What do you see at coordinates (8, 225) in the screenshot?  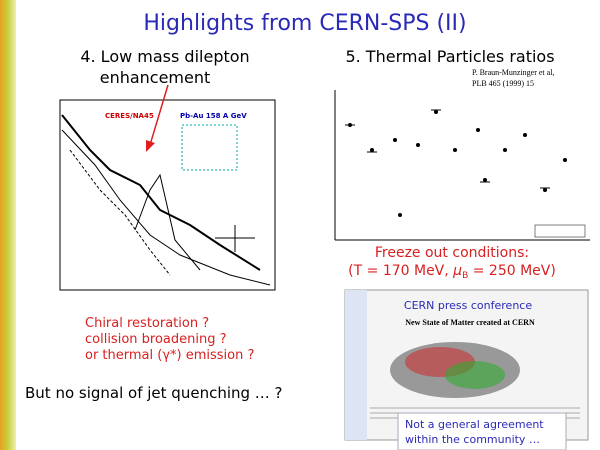 I see `decor-strip` at bounding box center [8, 225].